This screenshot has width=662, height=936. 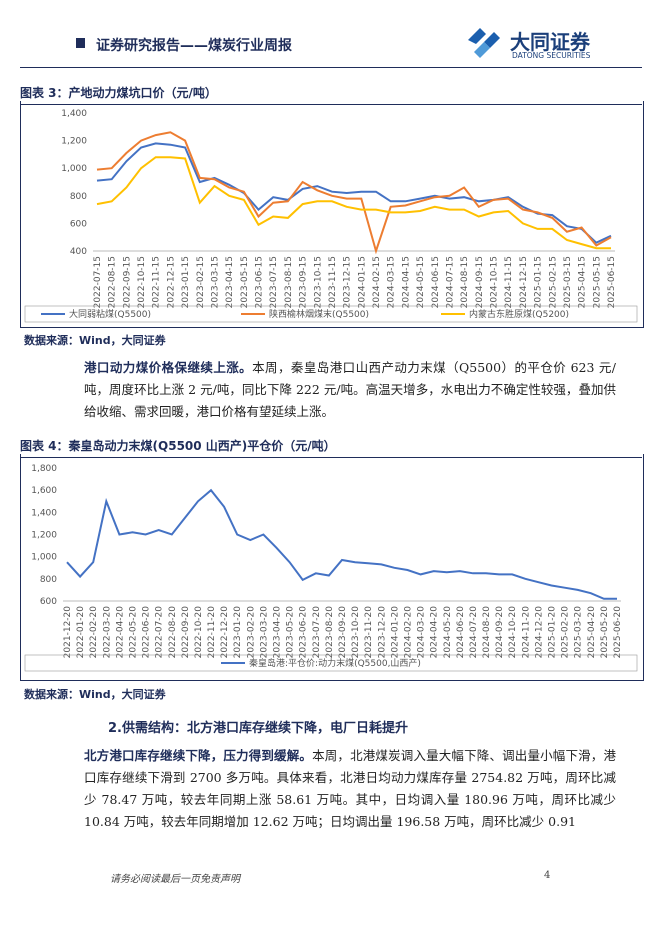 What do you see at coordinates (201, 282) in the screenshot?
I see `x-tick-label: 2023-02-15` at bounding box center [201, 282].